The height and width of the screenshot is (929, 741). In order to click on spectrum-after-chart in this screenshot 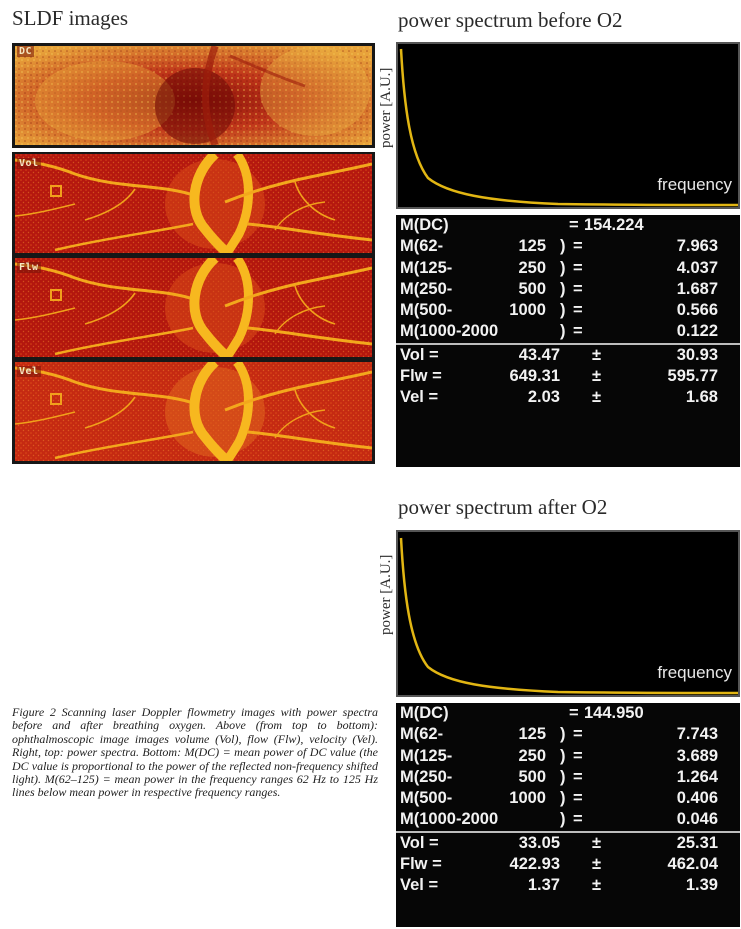, I will do `click(568, 616)`.